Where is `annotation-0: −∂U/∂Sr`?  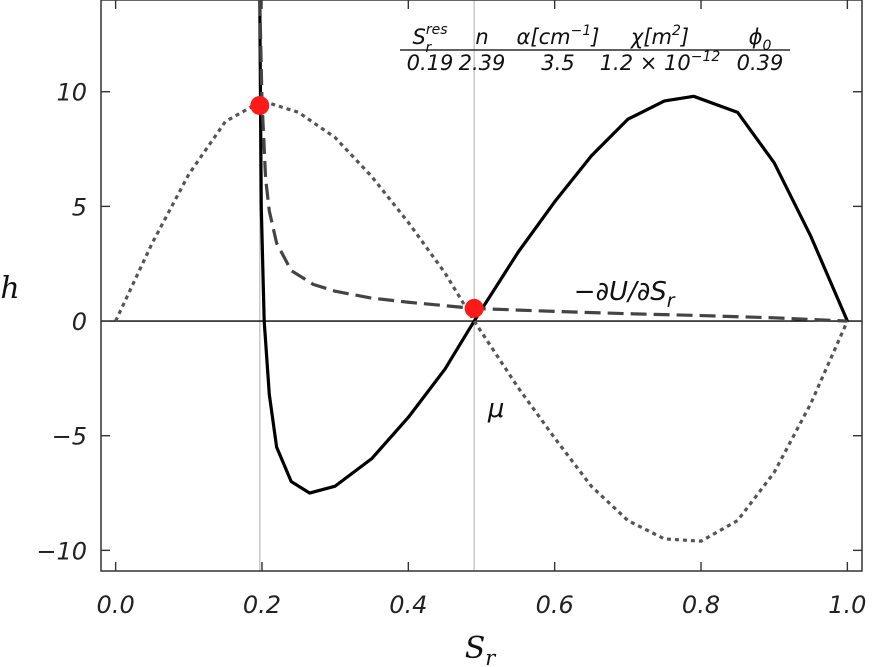 annotation-0: −∂U/∂Sr is located at coordinates (625, 294).